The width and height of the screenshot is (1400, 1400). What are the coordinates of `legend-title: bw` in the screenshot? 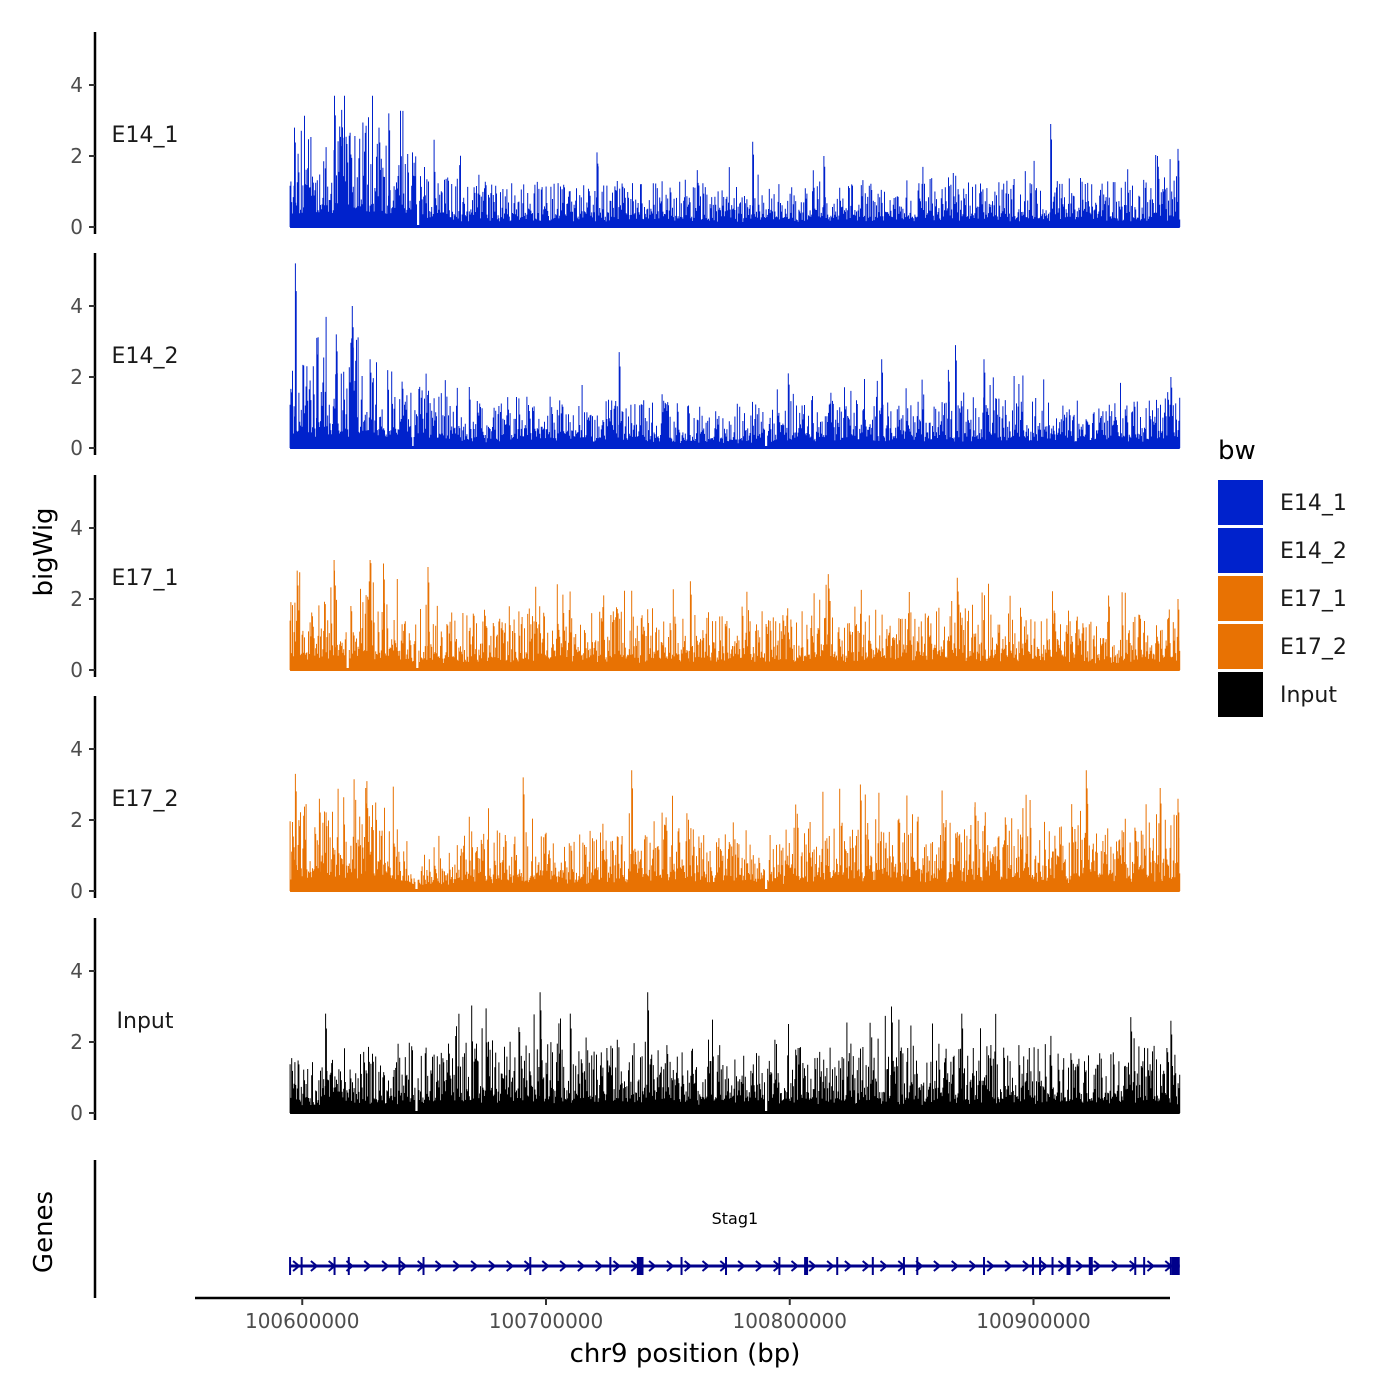 It's located at (1237, 451).